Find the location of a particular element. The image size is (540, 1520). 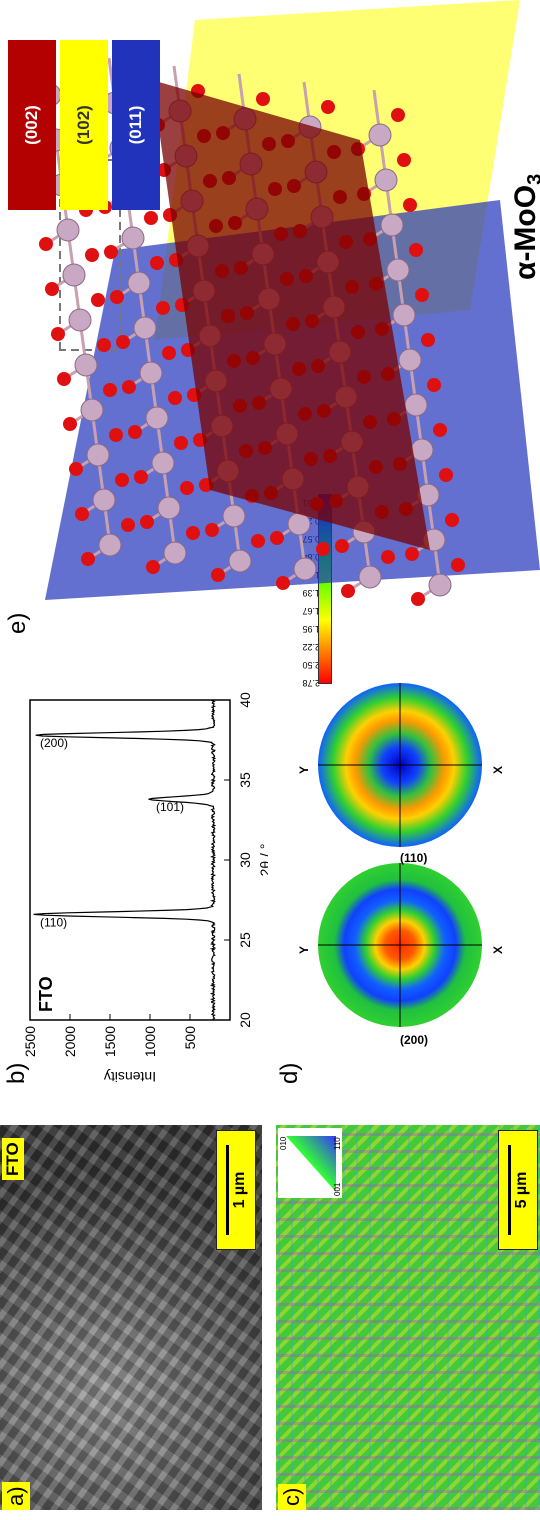

panel-a: a) FTO 1 µm is located at coordinates (131, 1322).